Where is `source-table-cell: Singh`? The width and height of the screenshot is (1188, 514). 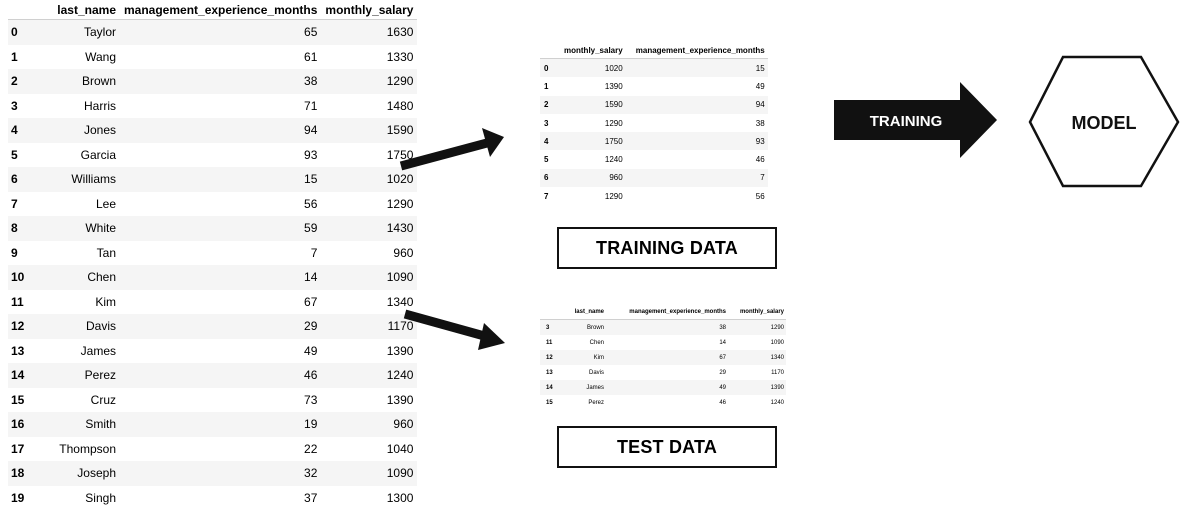
source-table-cell: Singh is located at coordinates (100, 497).